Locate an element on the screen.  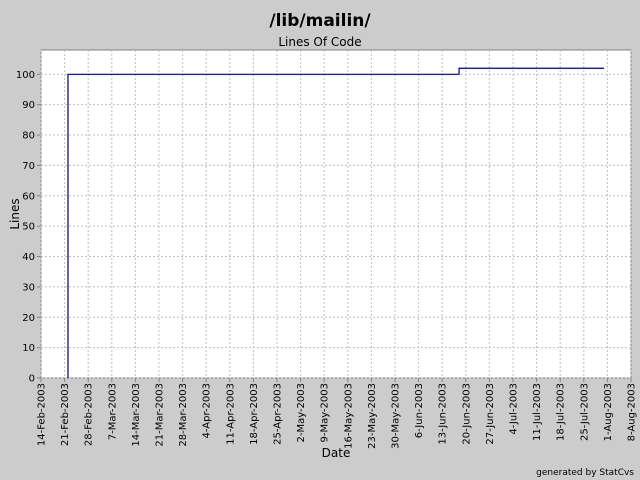
x-tick-label: 4-Apr-2003 is located at coordinates (207, 410).